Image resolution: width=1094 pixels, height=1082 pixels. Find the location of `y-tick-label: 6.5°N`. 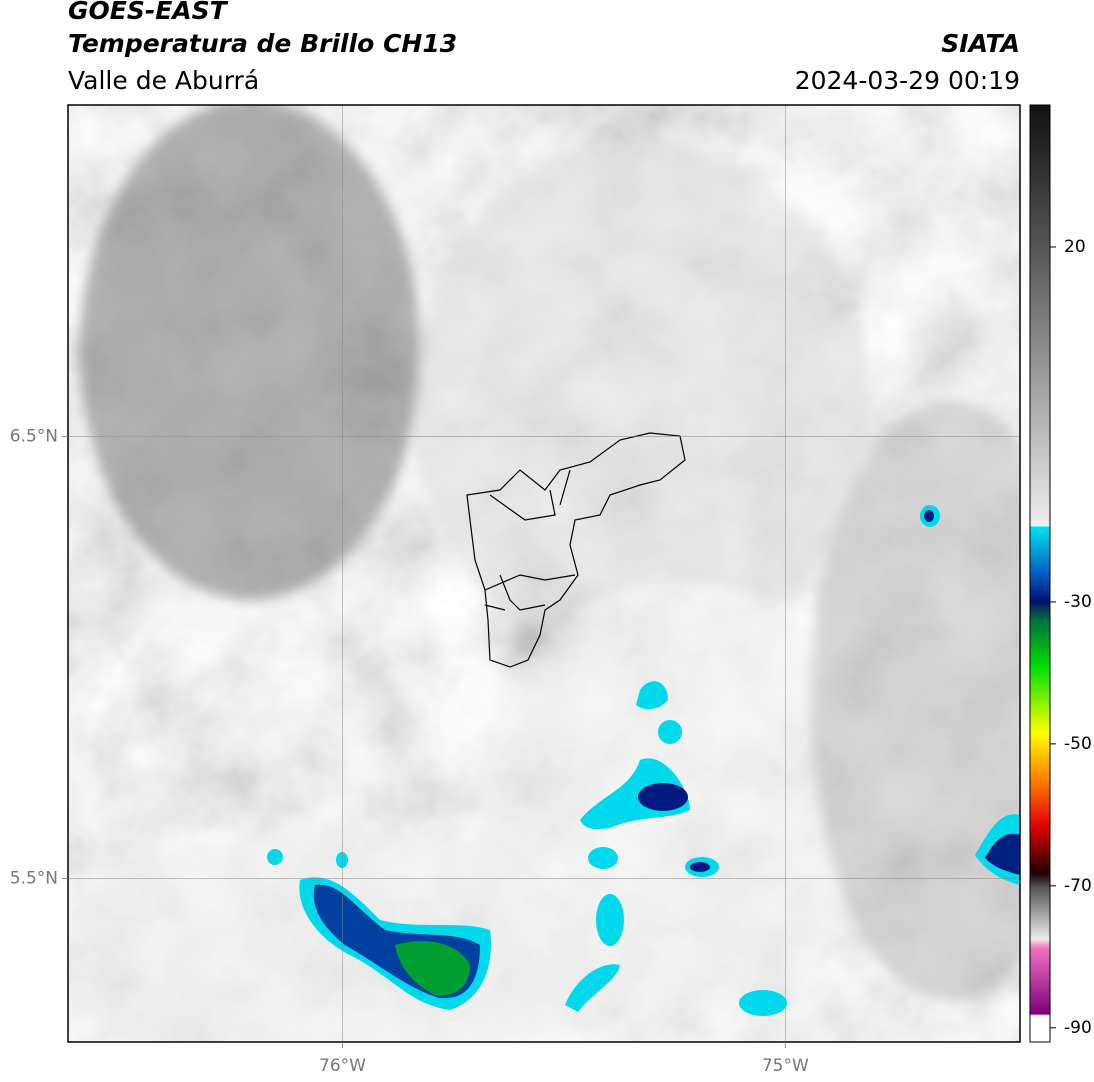

y-tick-label: 6.5°N is located at coordinates (34, 436).